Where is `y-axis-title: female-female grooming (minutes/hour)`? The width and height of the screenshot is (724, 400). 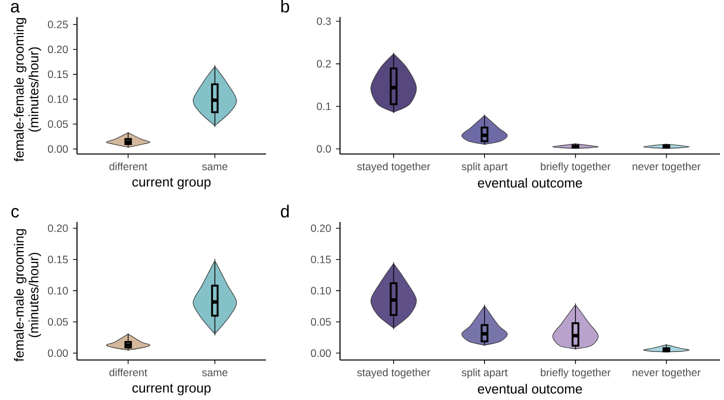
y-axis-title: female-female grooming (minutes/hour) is located at coordinates (28, 90).